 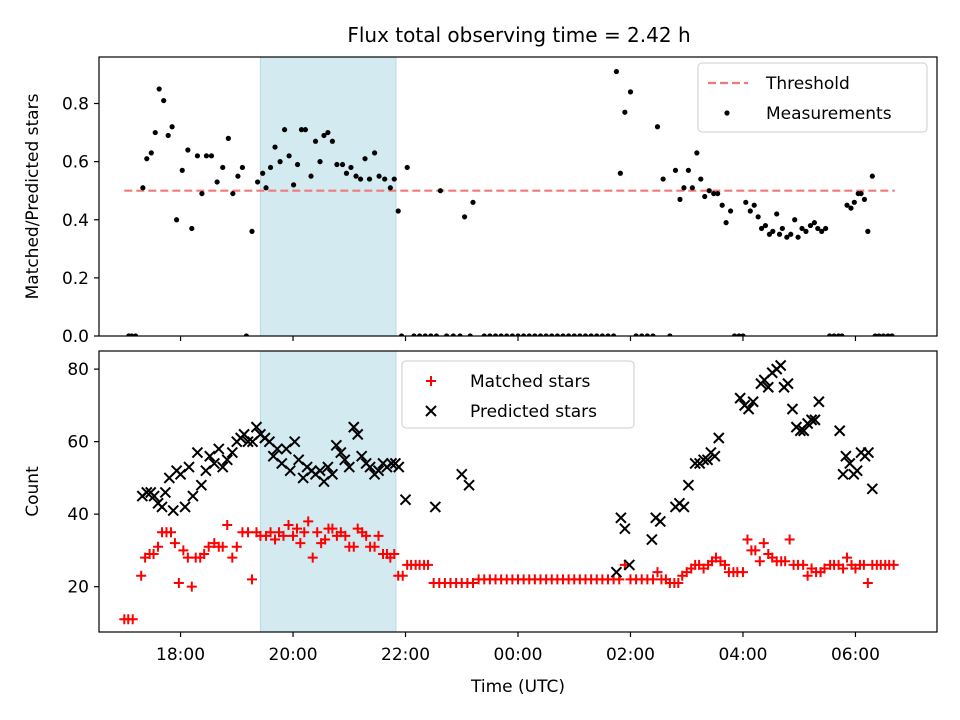 I want to click on legend-marker-measurements, so click(x=727, y=113).